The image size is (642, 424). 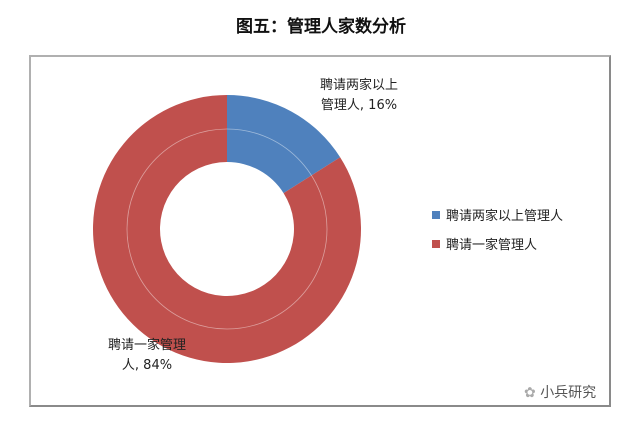 I want to click on legend-item-two-plus: 聘请两家以上管理人, so click(x=497, y=214).